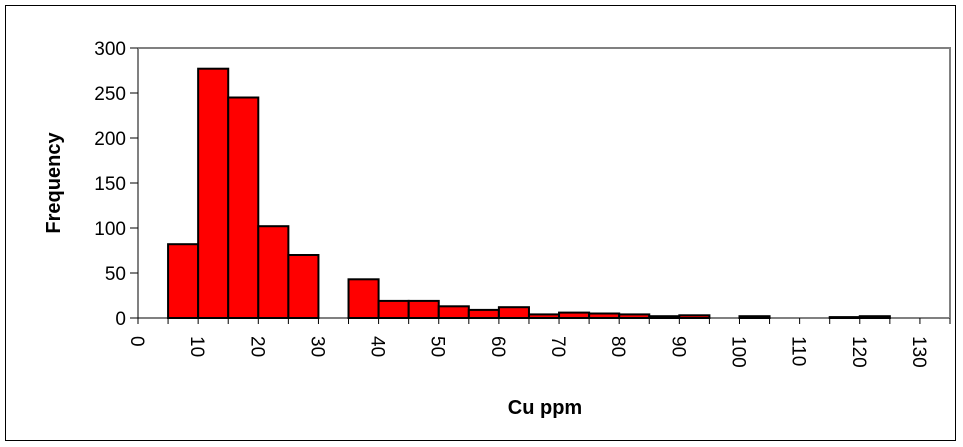  I want to click on x-tick-label: 90, so click(677, 346).